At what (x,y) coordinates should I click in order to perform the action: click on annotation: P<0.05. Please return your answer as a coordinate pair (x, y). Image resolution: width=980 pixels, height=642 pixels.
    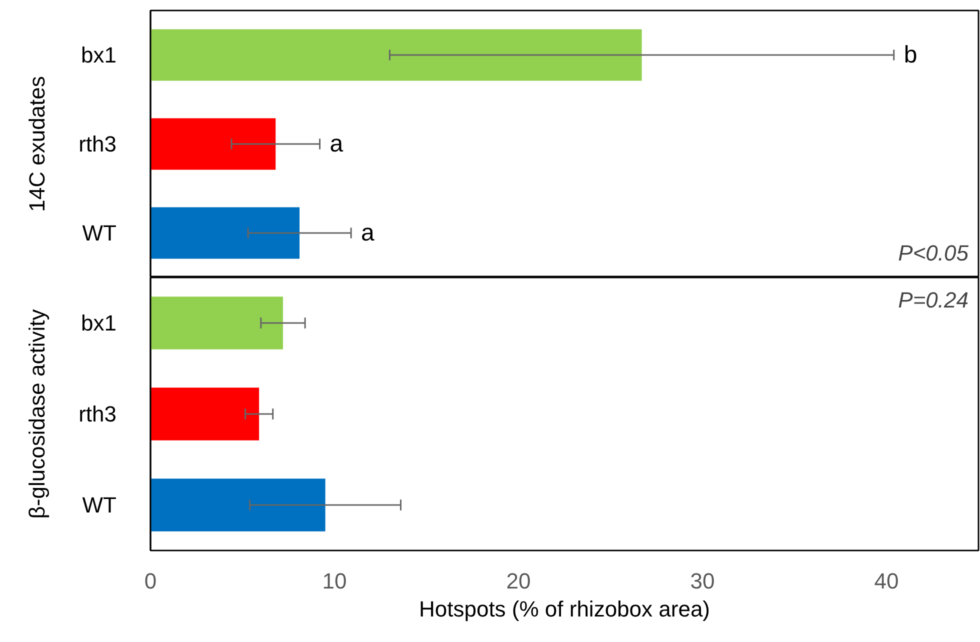
    Looking at the image, I should click on (934, 253).